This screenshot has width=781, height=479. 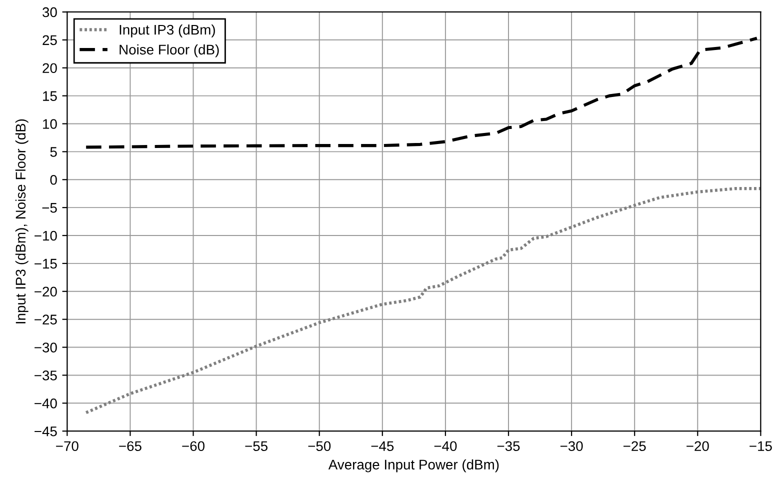 I want to click on legend-label: Input IP3 (dBm), so click(x=167, y=31).